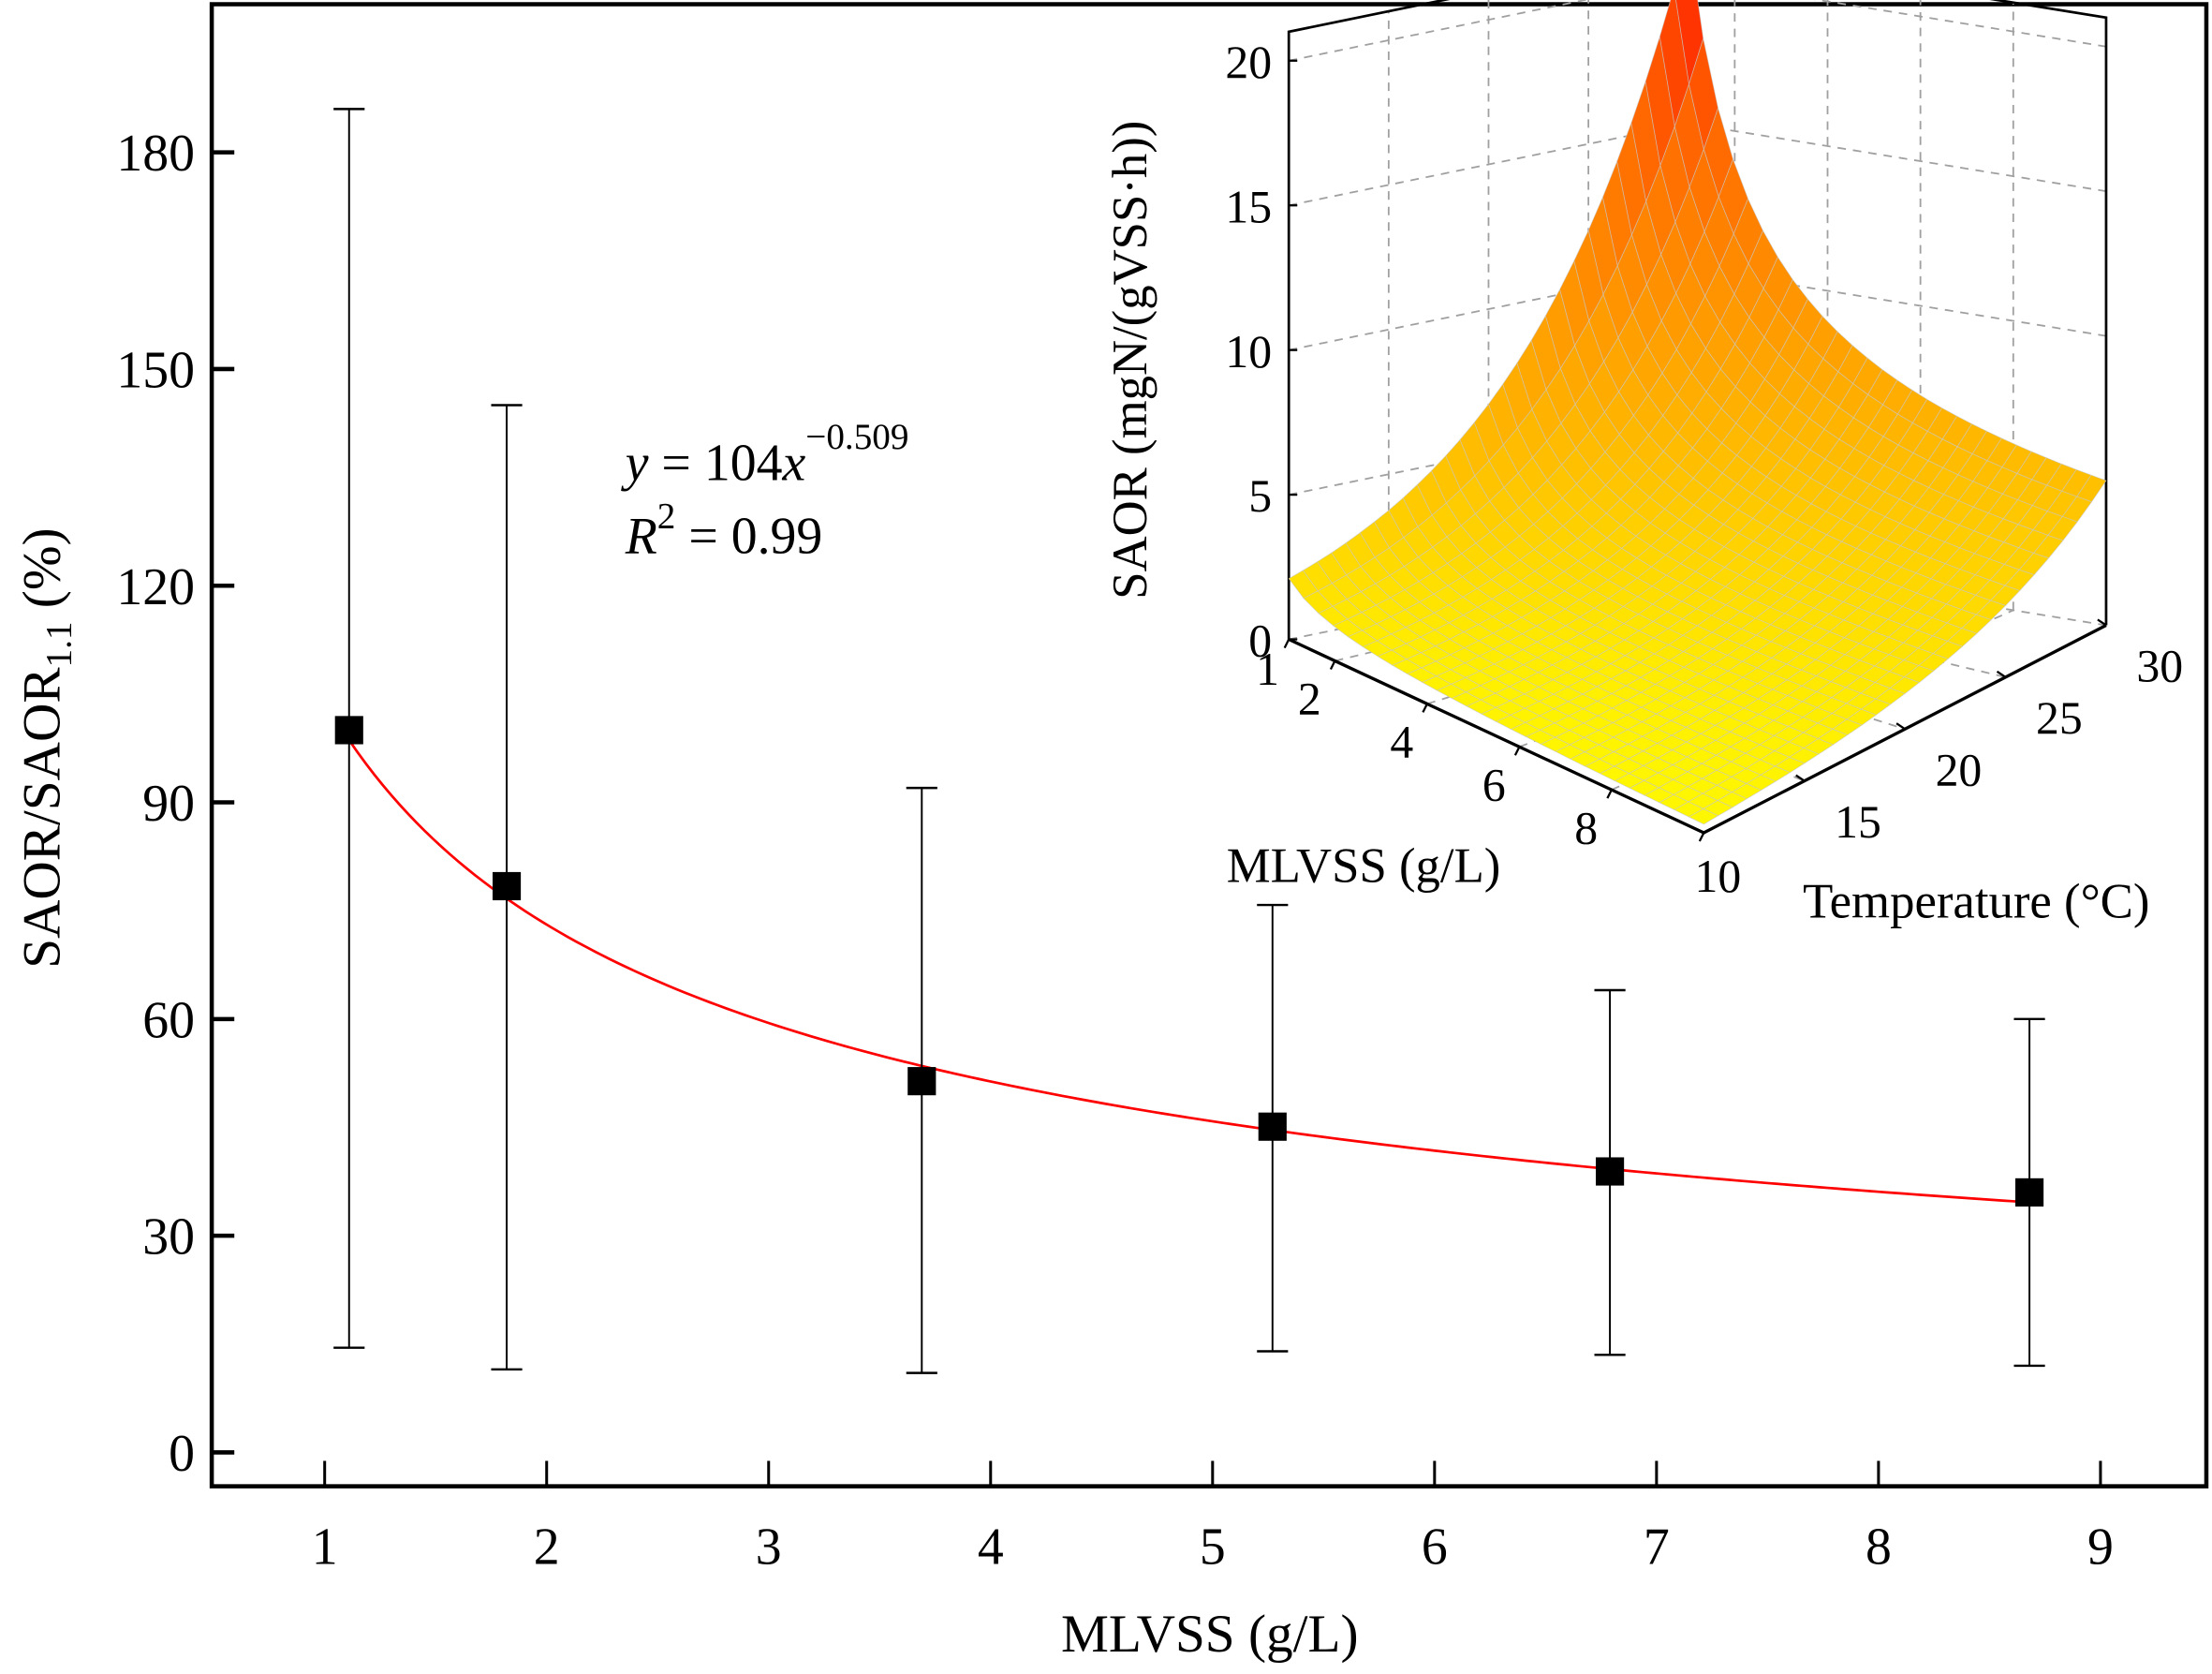  Describe the element at coordinates (155, 587) in the screenshot. I see `y-tick-label: 120` at that location.